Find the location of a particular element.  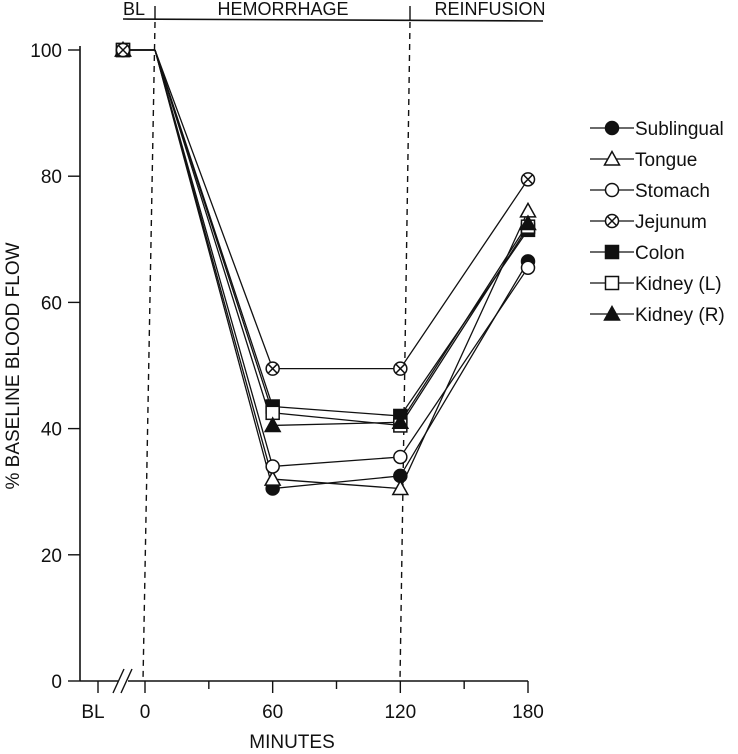

x-tick-label-2: 60 is located at coordinates (272, 712).